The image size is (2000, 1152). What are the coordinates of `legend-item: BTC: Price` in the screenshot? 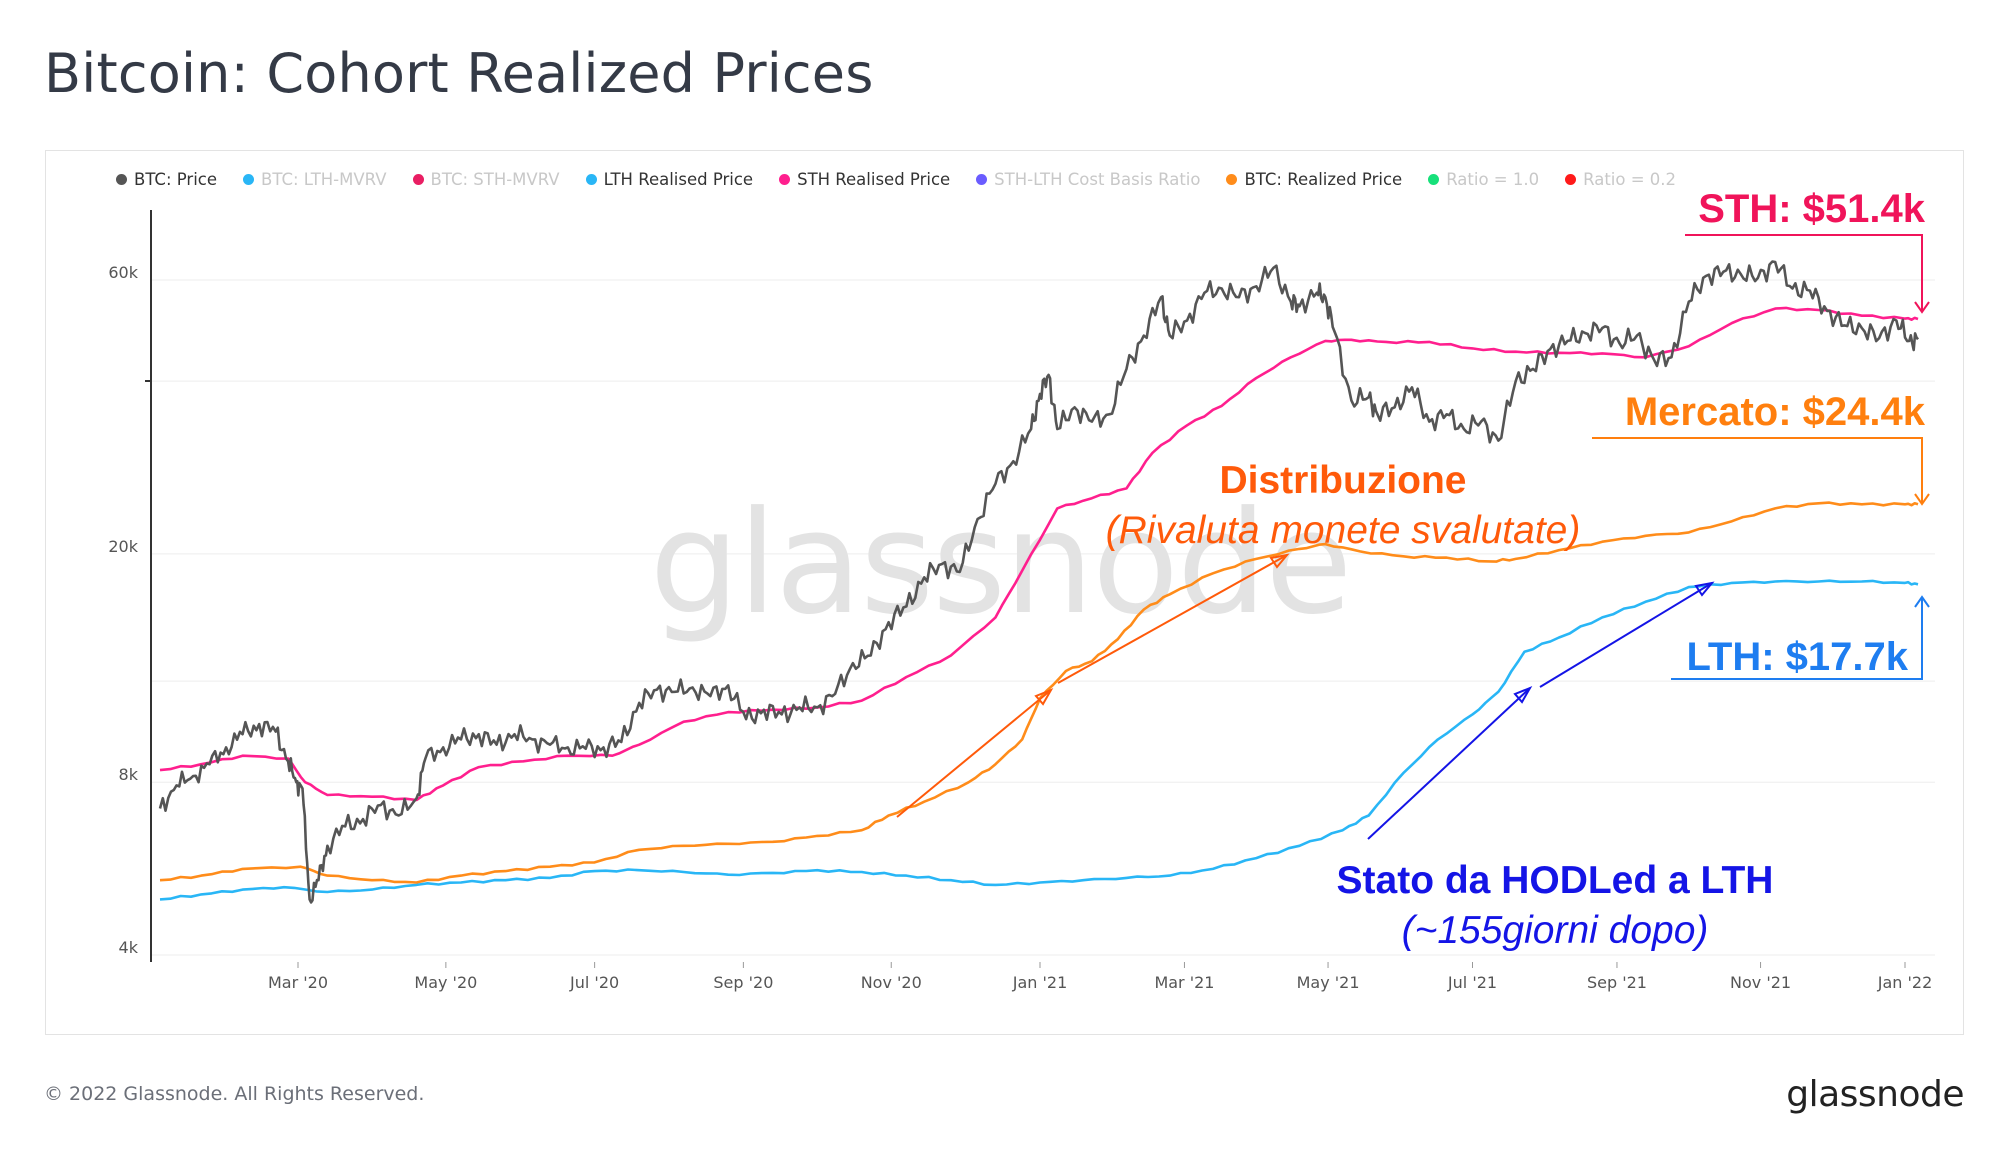 It's located at (166, 179).